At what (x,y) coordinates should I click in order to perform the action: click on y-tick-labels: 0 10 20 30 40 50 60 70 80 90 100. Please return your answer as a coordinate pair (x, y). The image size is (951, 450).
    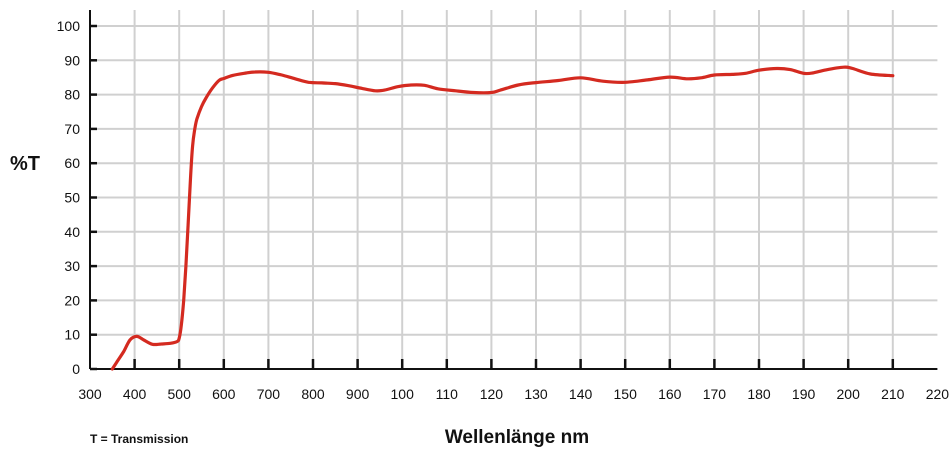
    Looking at the image, I should click on (69, 197).